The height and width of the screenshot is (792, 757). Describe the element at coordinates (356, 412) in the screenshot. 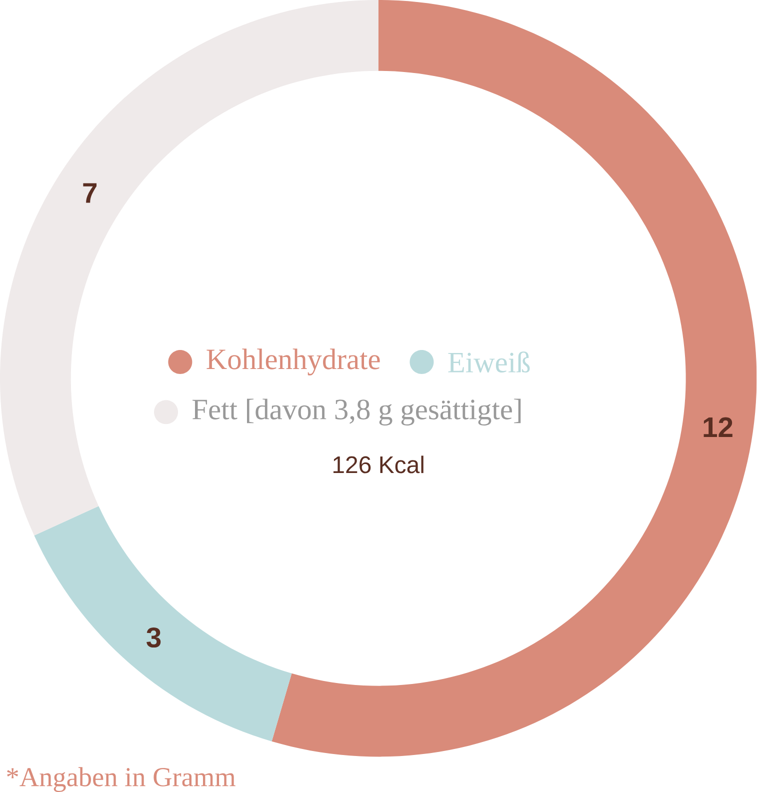

I see `legend-label: Fett [davon 3,8 g gesättigte]` at that location.